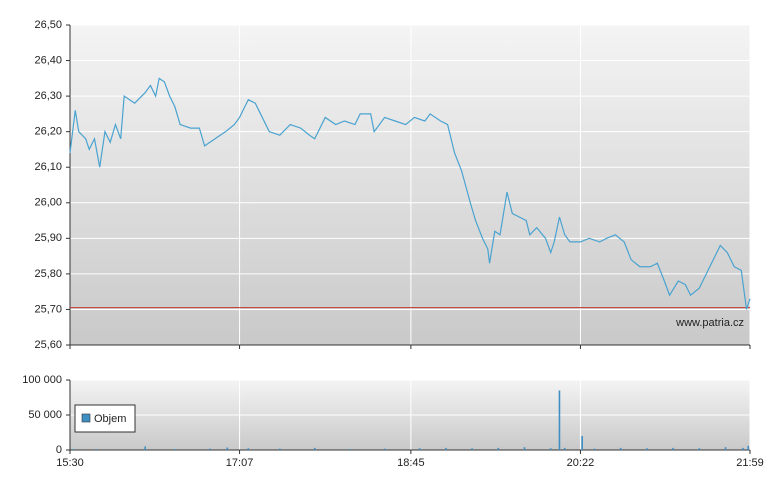 The image size is (780, 490). Describe the element at coordinates (59, 450) in the screenshot. I see `y-tick-label: 0` at that location.